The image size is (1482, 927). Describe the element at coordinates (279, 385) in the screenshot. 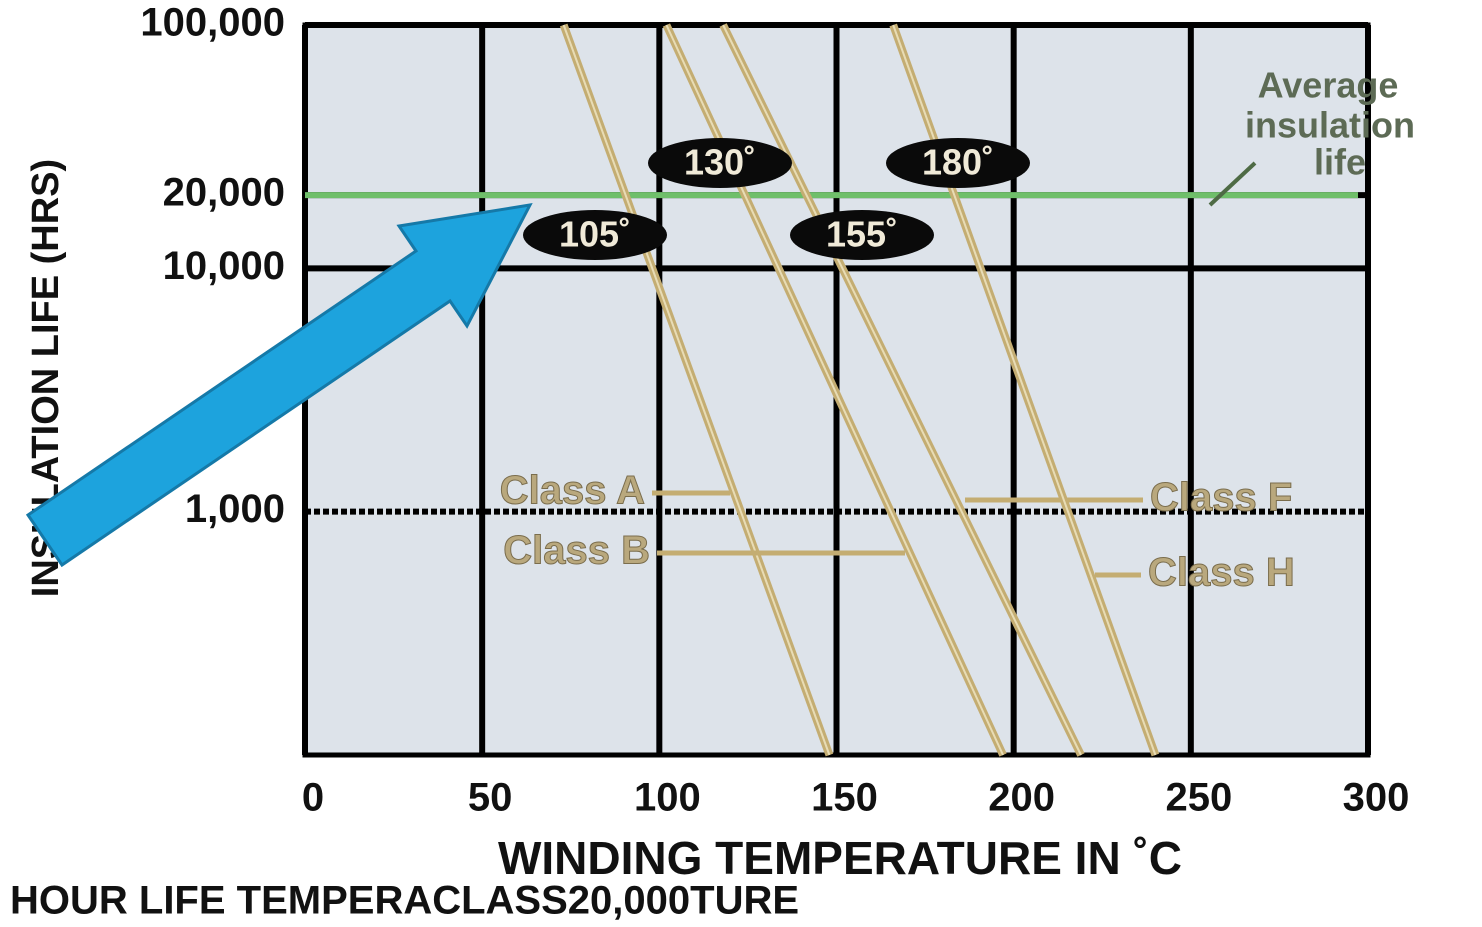

I see `blue-arrow` at that location.